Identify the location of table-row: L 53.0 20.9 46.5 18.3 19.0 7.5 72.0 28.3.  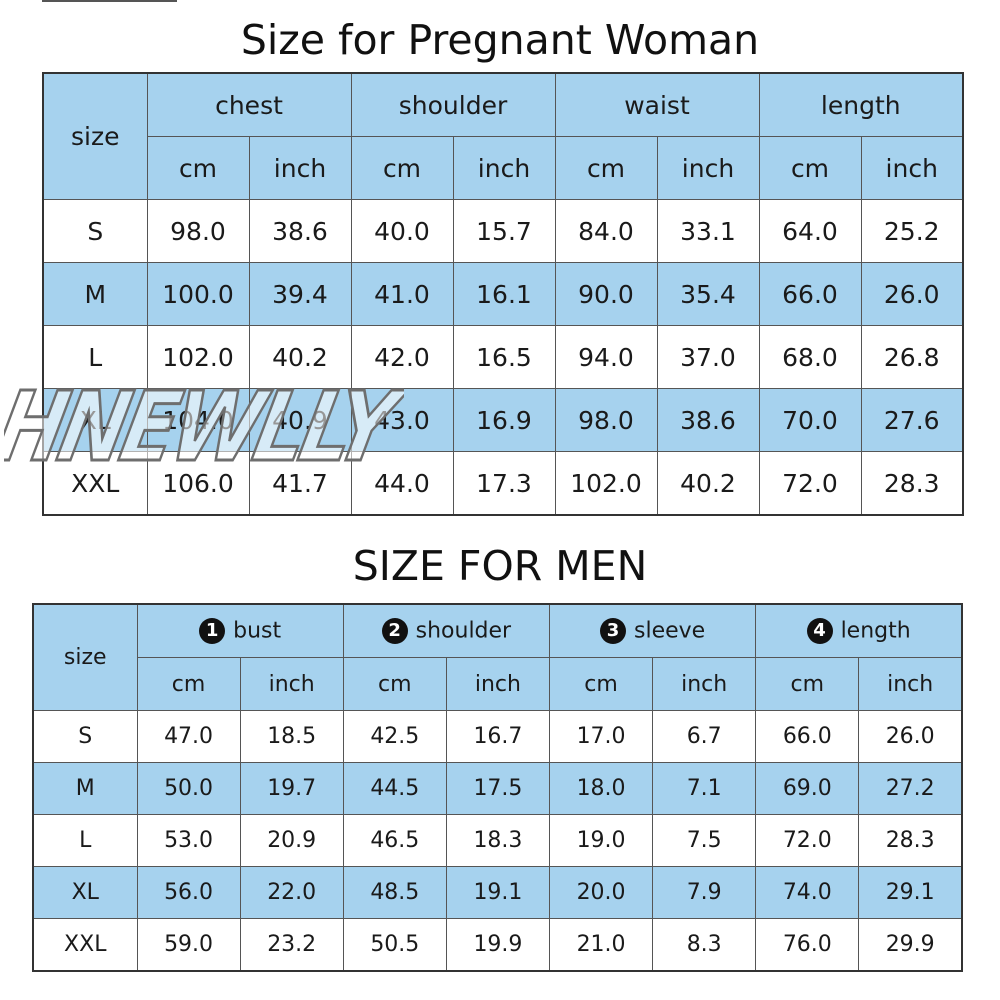
(497, 840).